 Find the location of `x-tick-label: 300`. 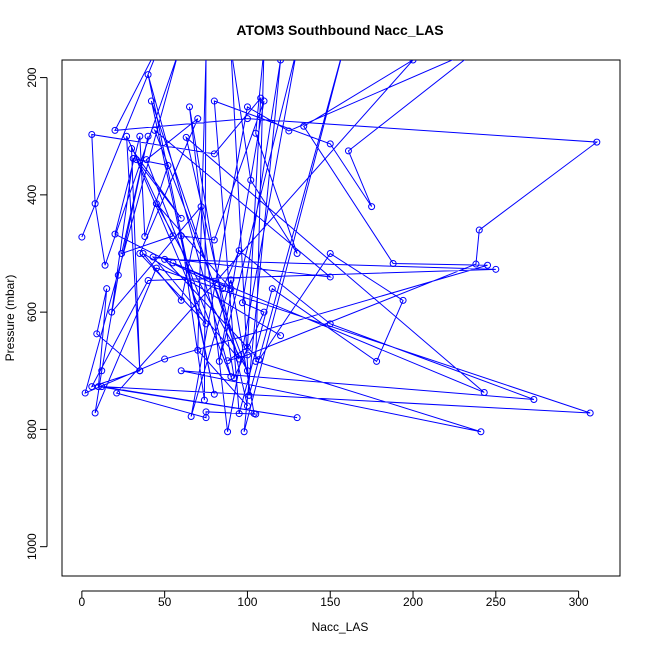

x-tick-label: 300 is located at coordinates (579, 602).